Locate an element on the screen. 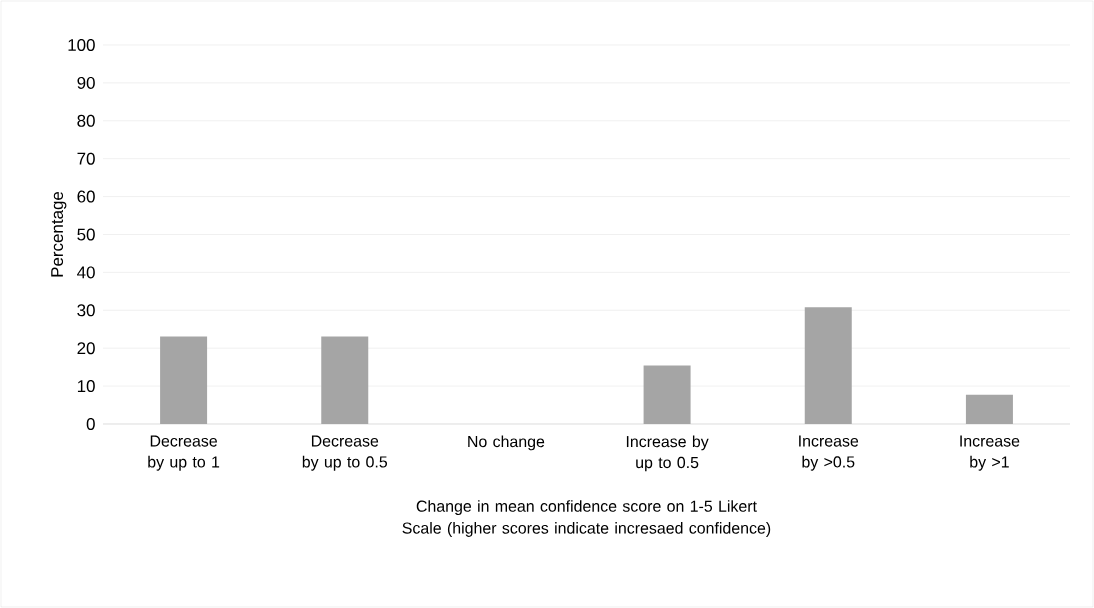 This screenshot has height=608, width=1094. y-tick-label: 40 is located at coordinates (86, 272).